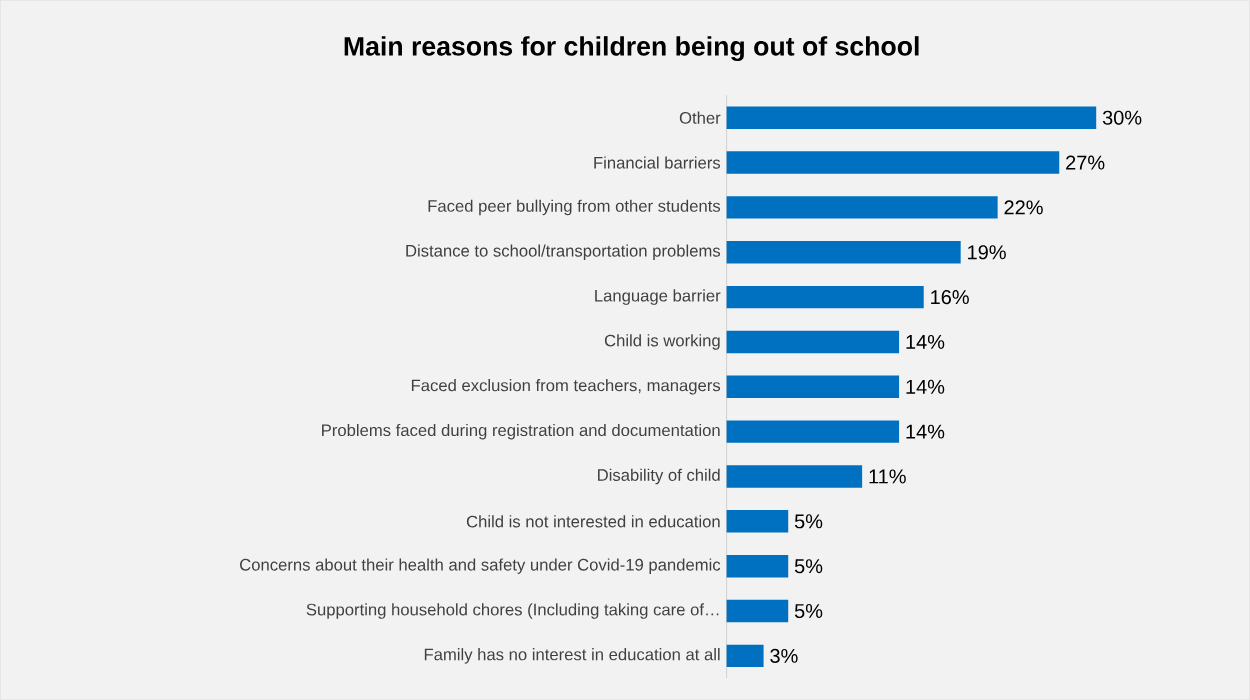 The height and width of the screenshot is (700, 1250). Describe the element at coordinates (658, 297) in the screenshot. I see `y-tick-label: Language barrier` at that location.